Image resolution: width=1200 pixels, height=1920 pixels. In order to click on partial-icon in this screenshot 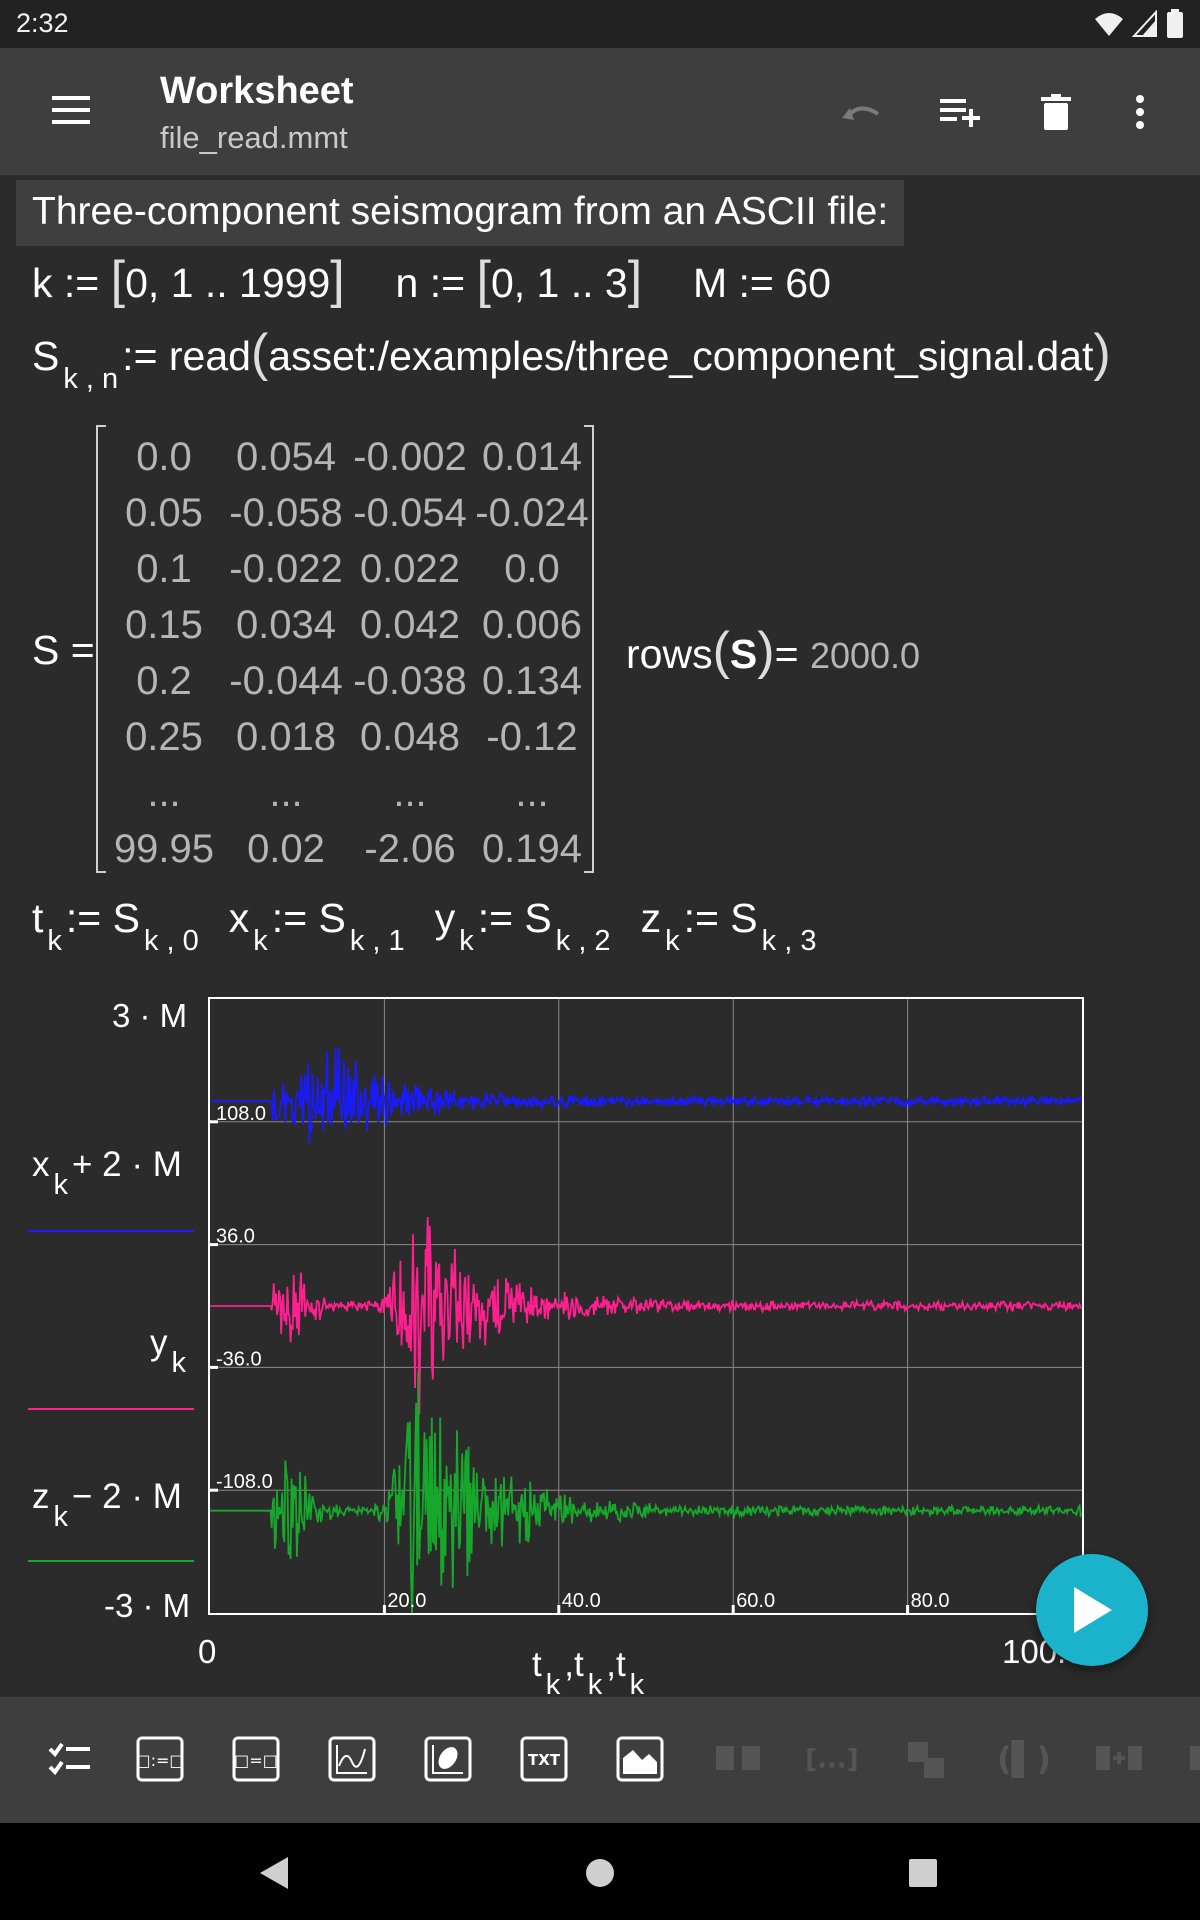, I will do `click(1195, 1758)`.